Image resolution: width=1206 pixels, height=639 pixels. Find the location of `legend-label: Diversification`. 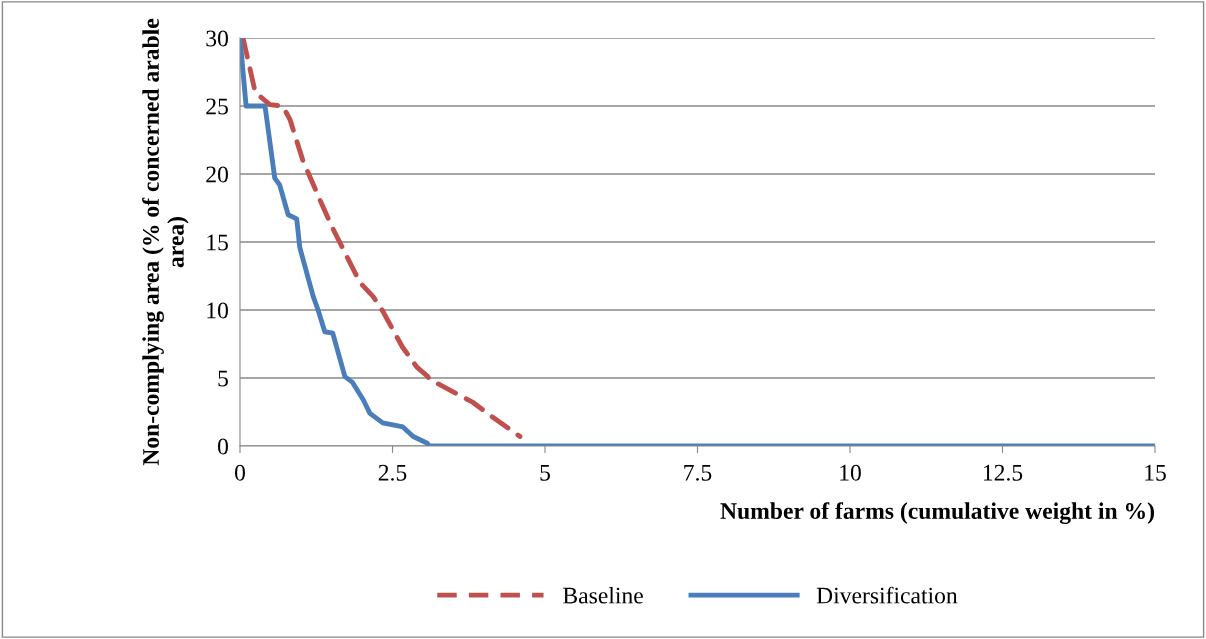

legend-label: Diversification is located at coordinates (887, 595).